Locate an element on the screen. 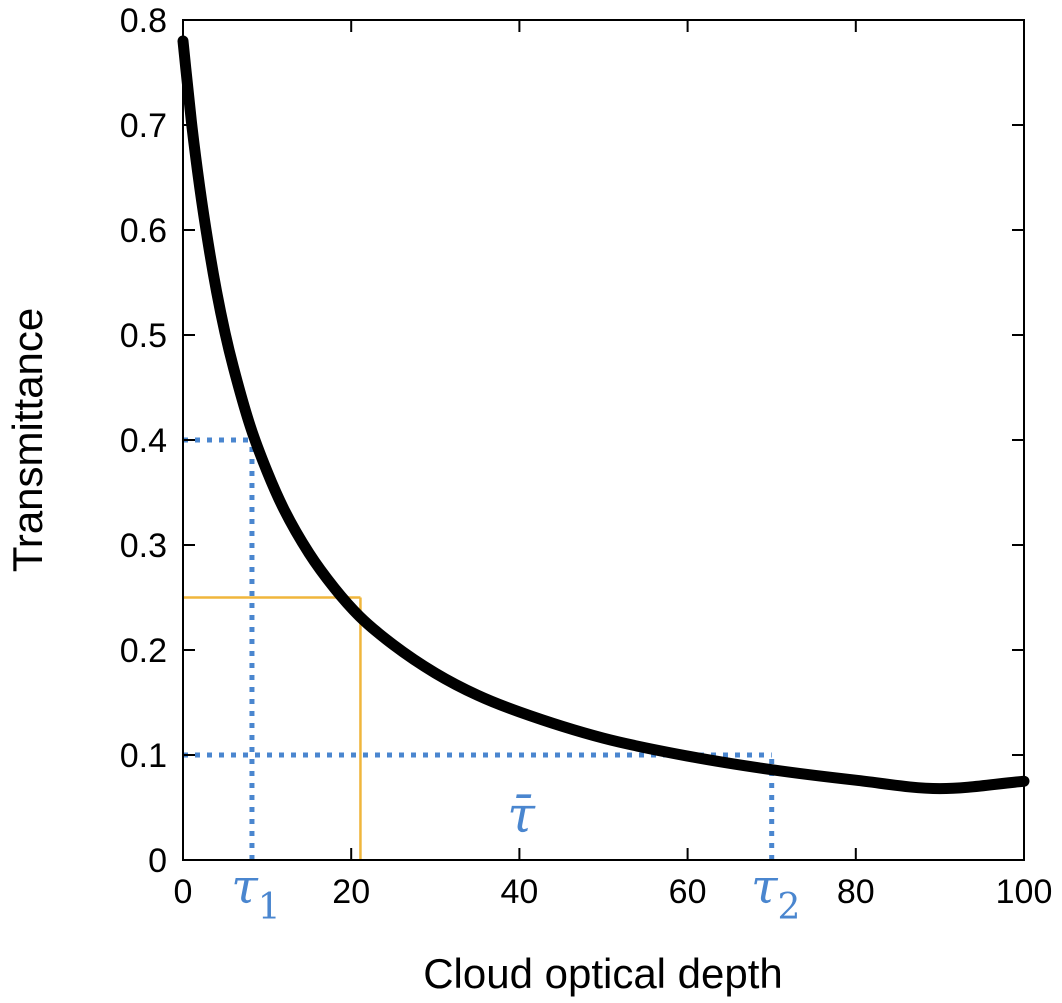 This screenshot has width=1062, height=1003. y-tick-label: 0.4 is located at coordinates (143, 441).